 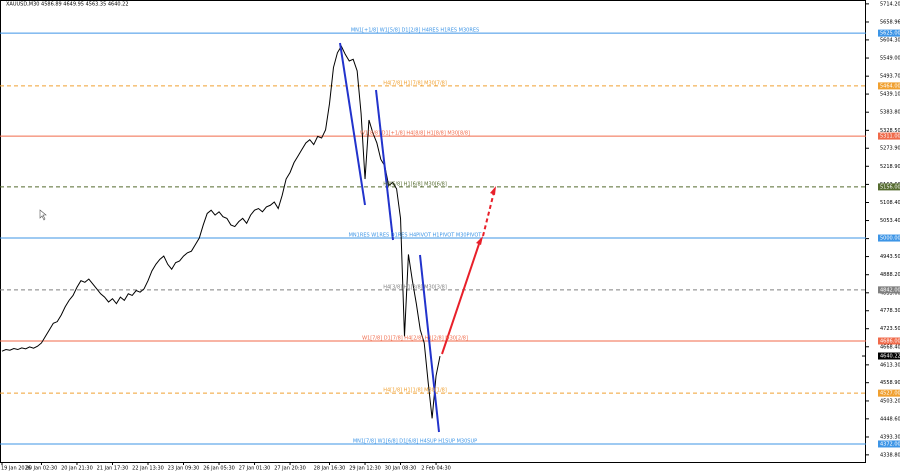 What do you see at coordinates (415, 184) in the screenshot?
I see `level-text: H4[6/8] H1[6/8] M30[6/8]` at bounding box center [415, 184].